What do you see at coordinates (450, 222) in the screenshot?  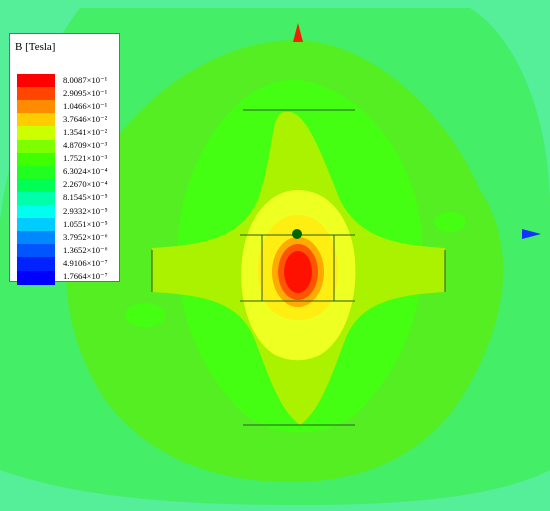 I see `field-island-right` at bounding box center [450, 222].